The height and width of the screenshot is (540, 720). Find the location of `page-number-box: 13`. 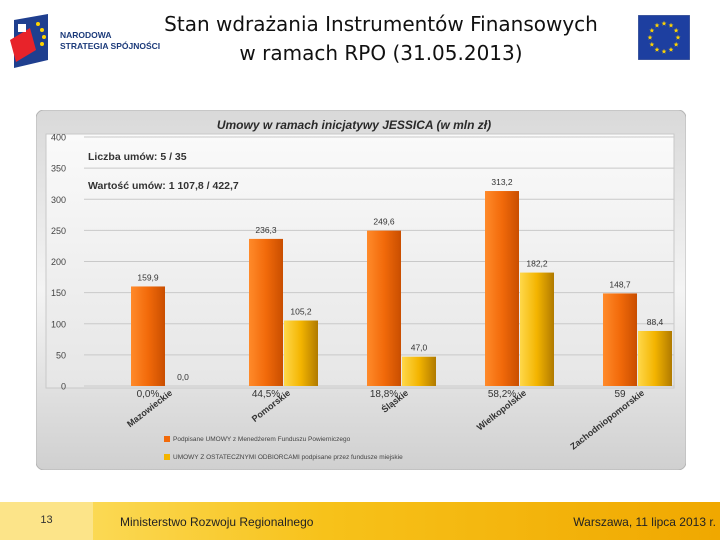

page-number-box: 13 is located at coordinates (46, 521).